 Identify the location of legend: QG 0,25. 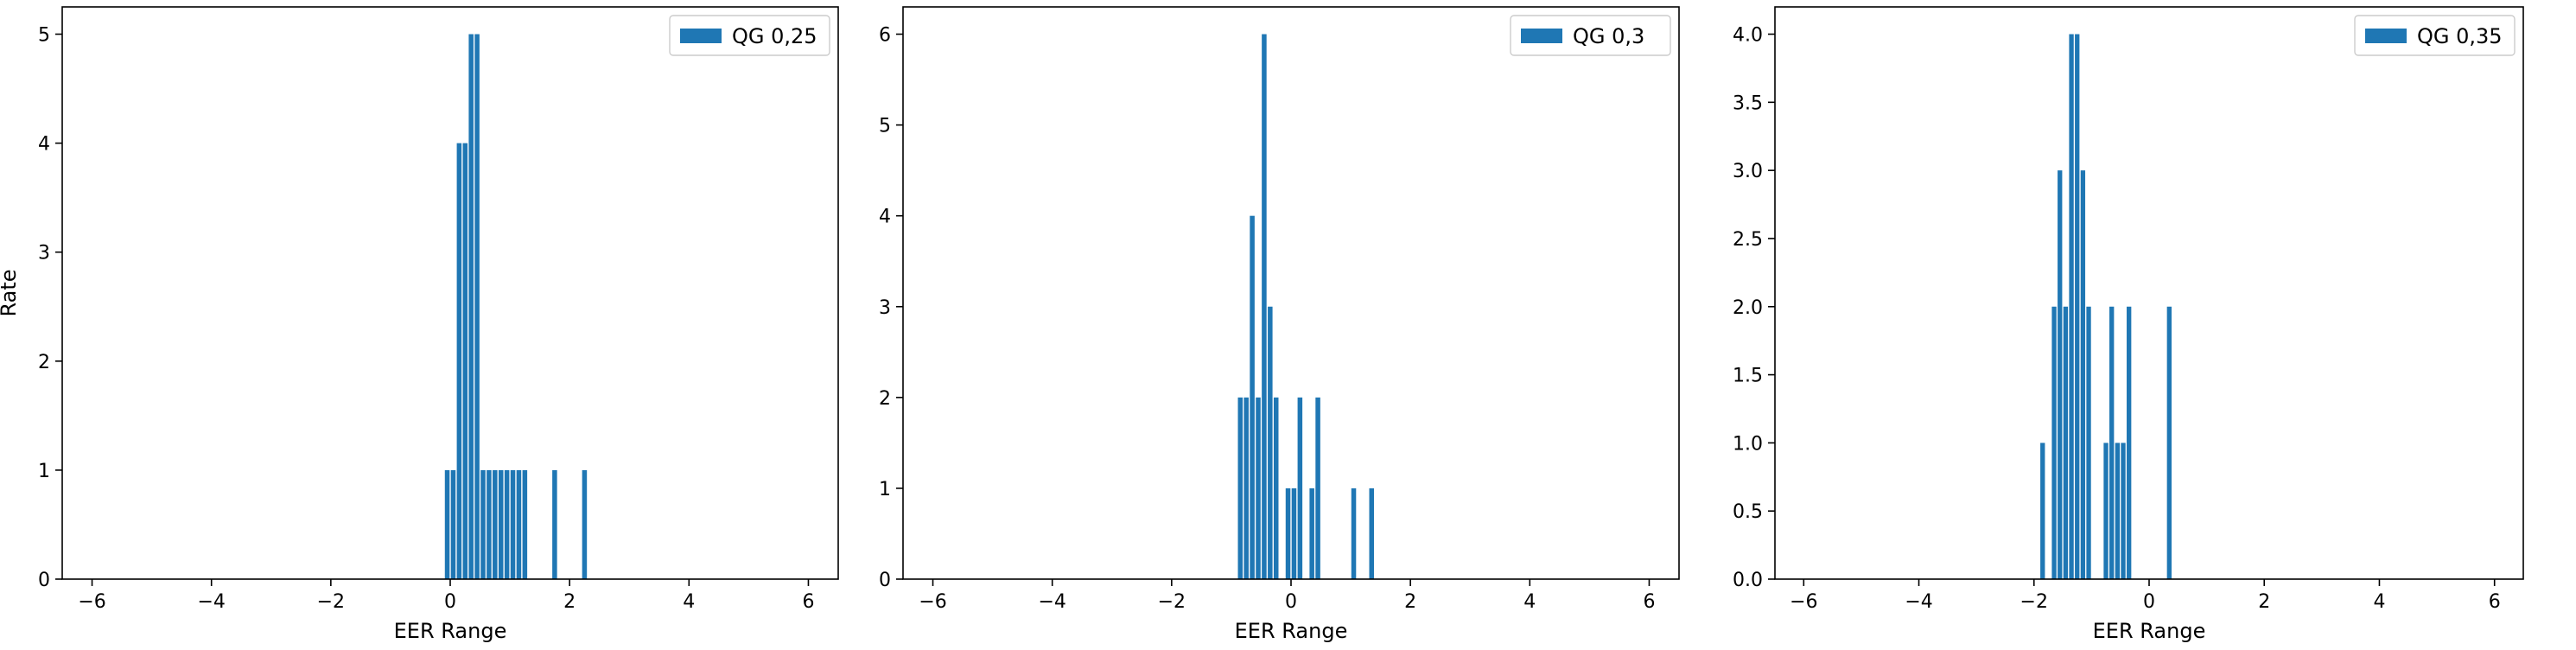
(749, 35).